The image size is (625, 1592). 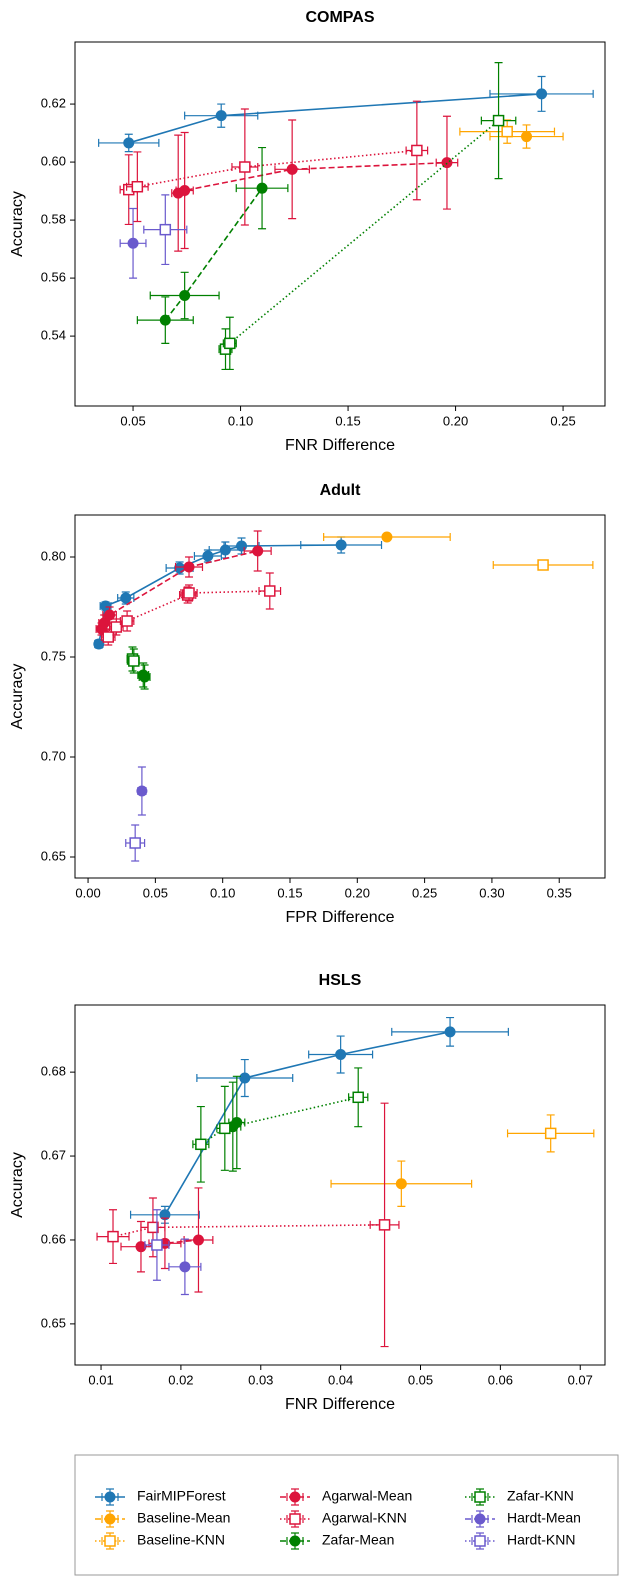 I want to click on legend-label: Agarwal-Mean, so click(x=367, y=1496).